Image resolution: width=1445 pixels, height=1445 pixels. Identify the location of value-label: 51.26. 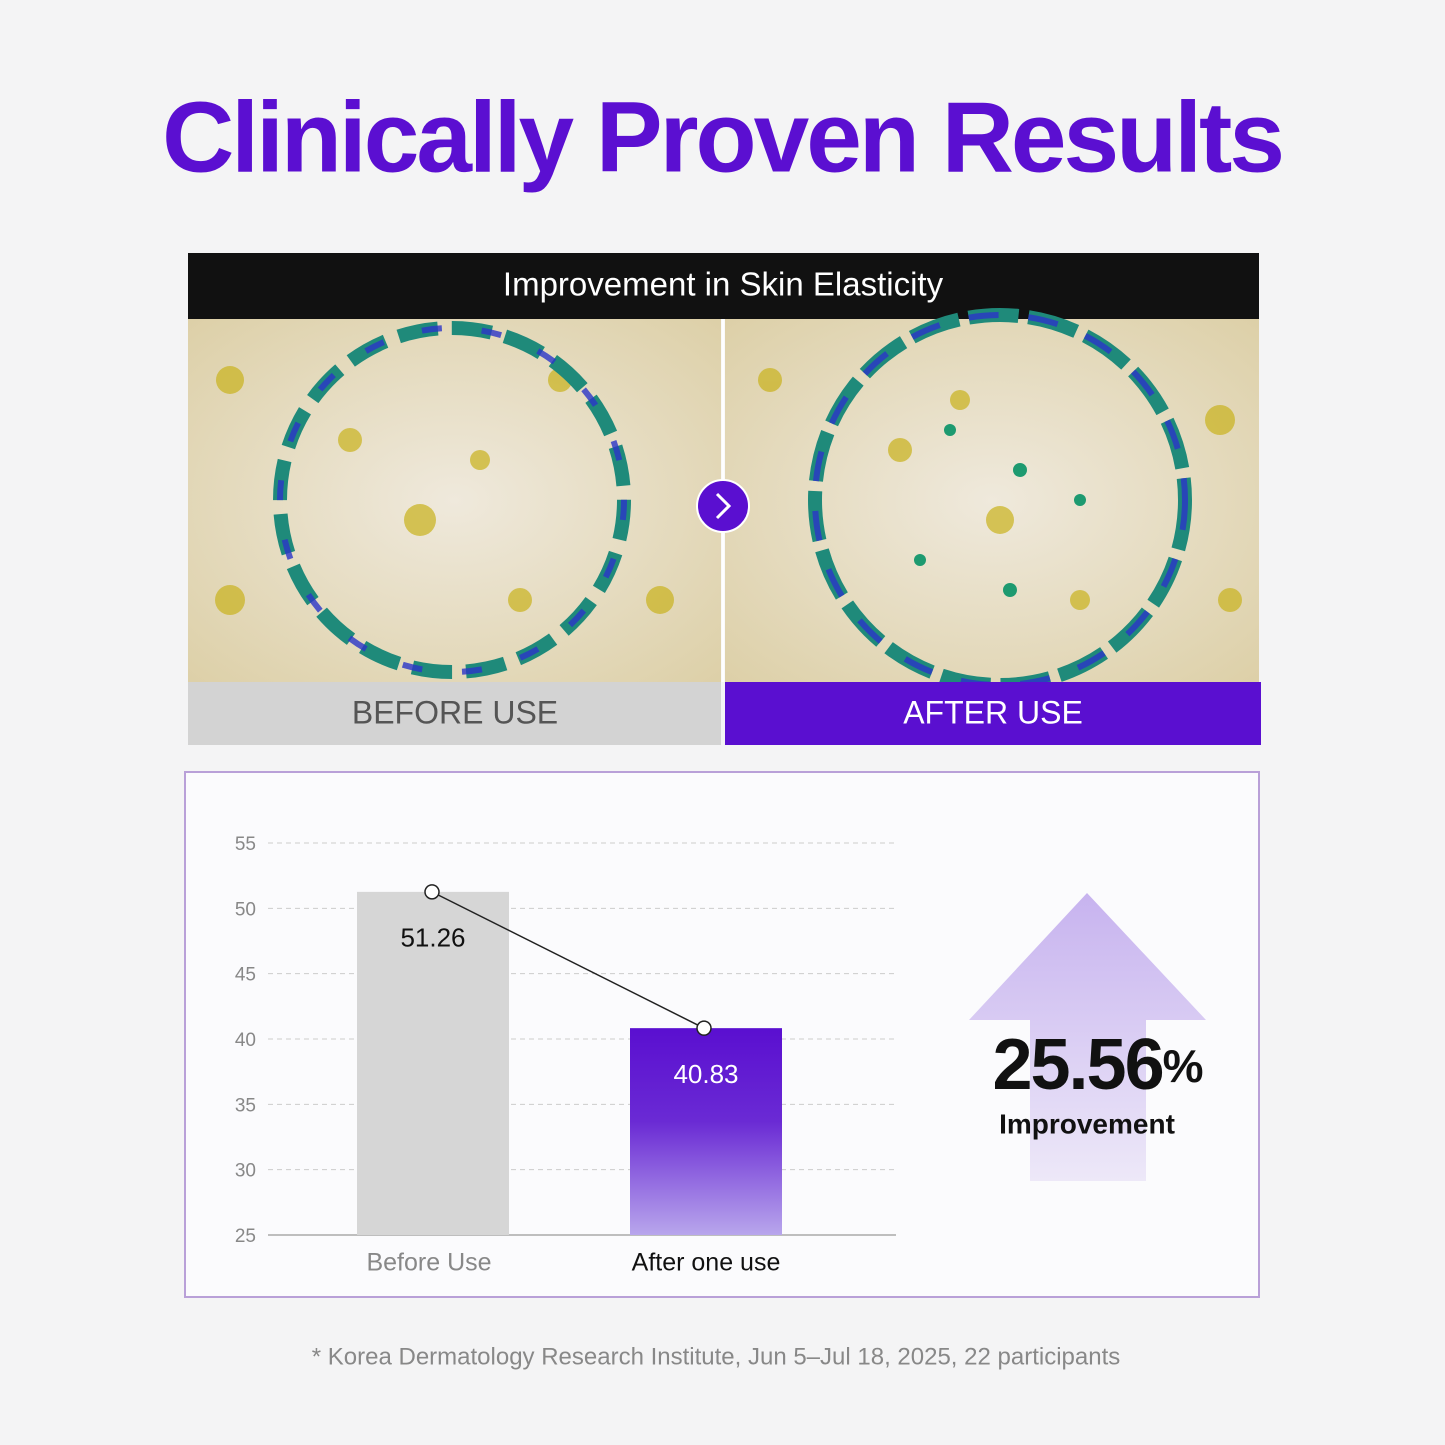
(432, 938).